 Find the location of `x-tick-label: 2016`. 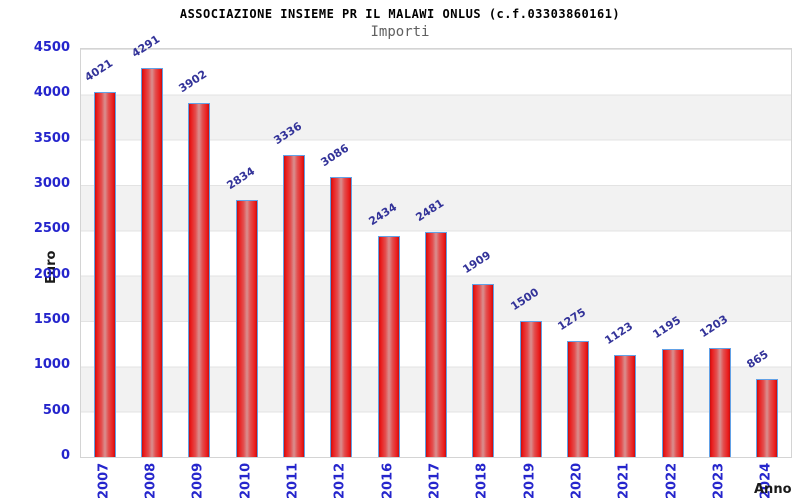

x-tick-label: 2016 is located at coordinates (388, 481).